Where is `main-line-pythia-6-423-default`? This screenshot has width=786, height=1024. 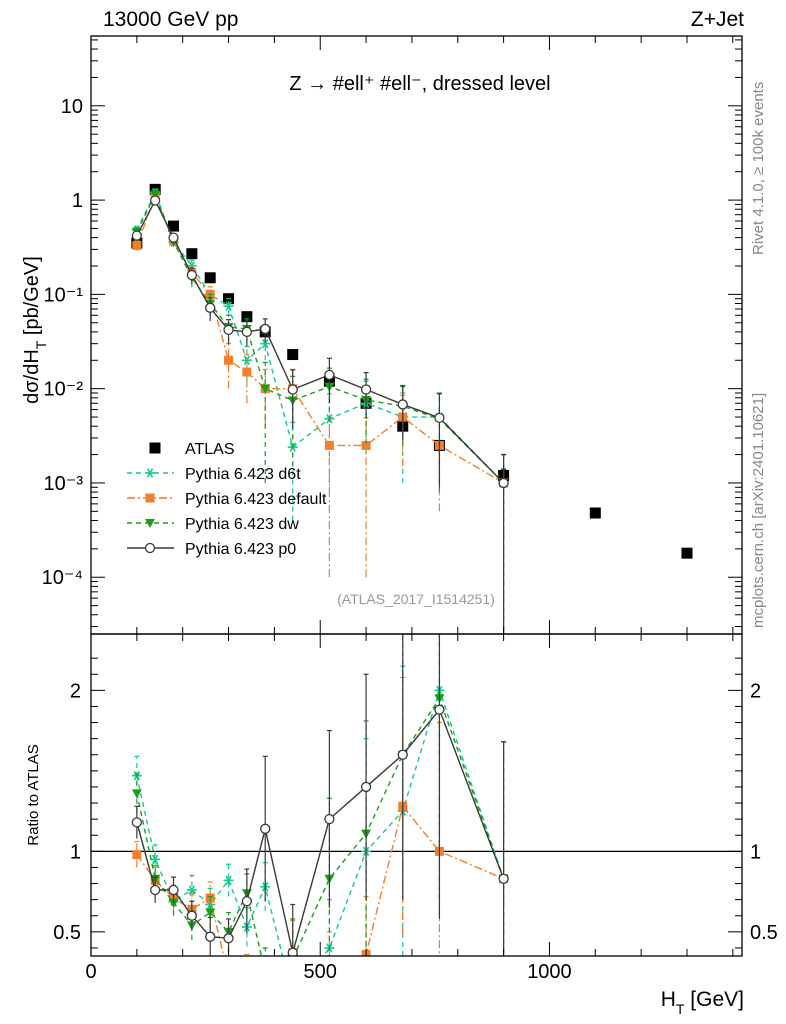
main-line-pythia-6-423-default is located at coordinates (320, 339).